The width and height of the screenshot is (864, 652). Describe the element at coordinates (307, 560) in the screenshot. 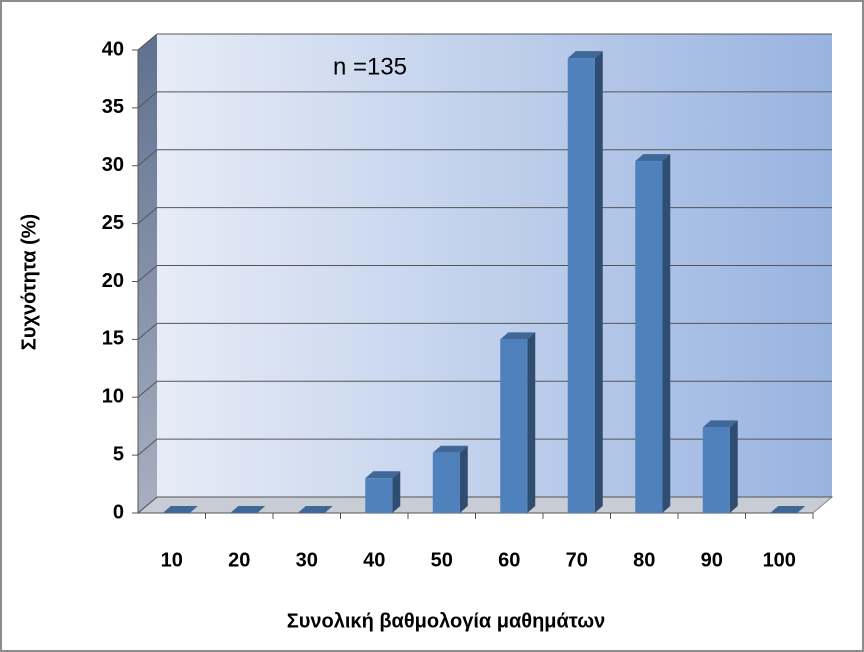

I see `x-tick-label: 30` at that location.